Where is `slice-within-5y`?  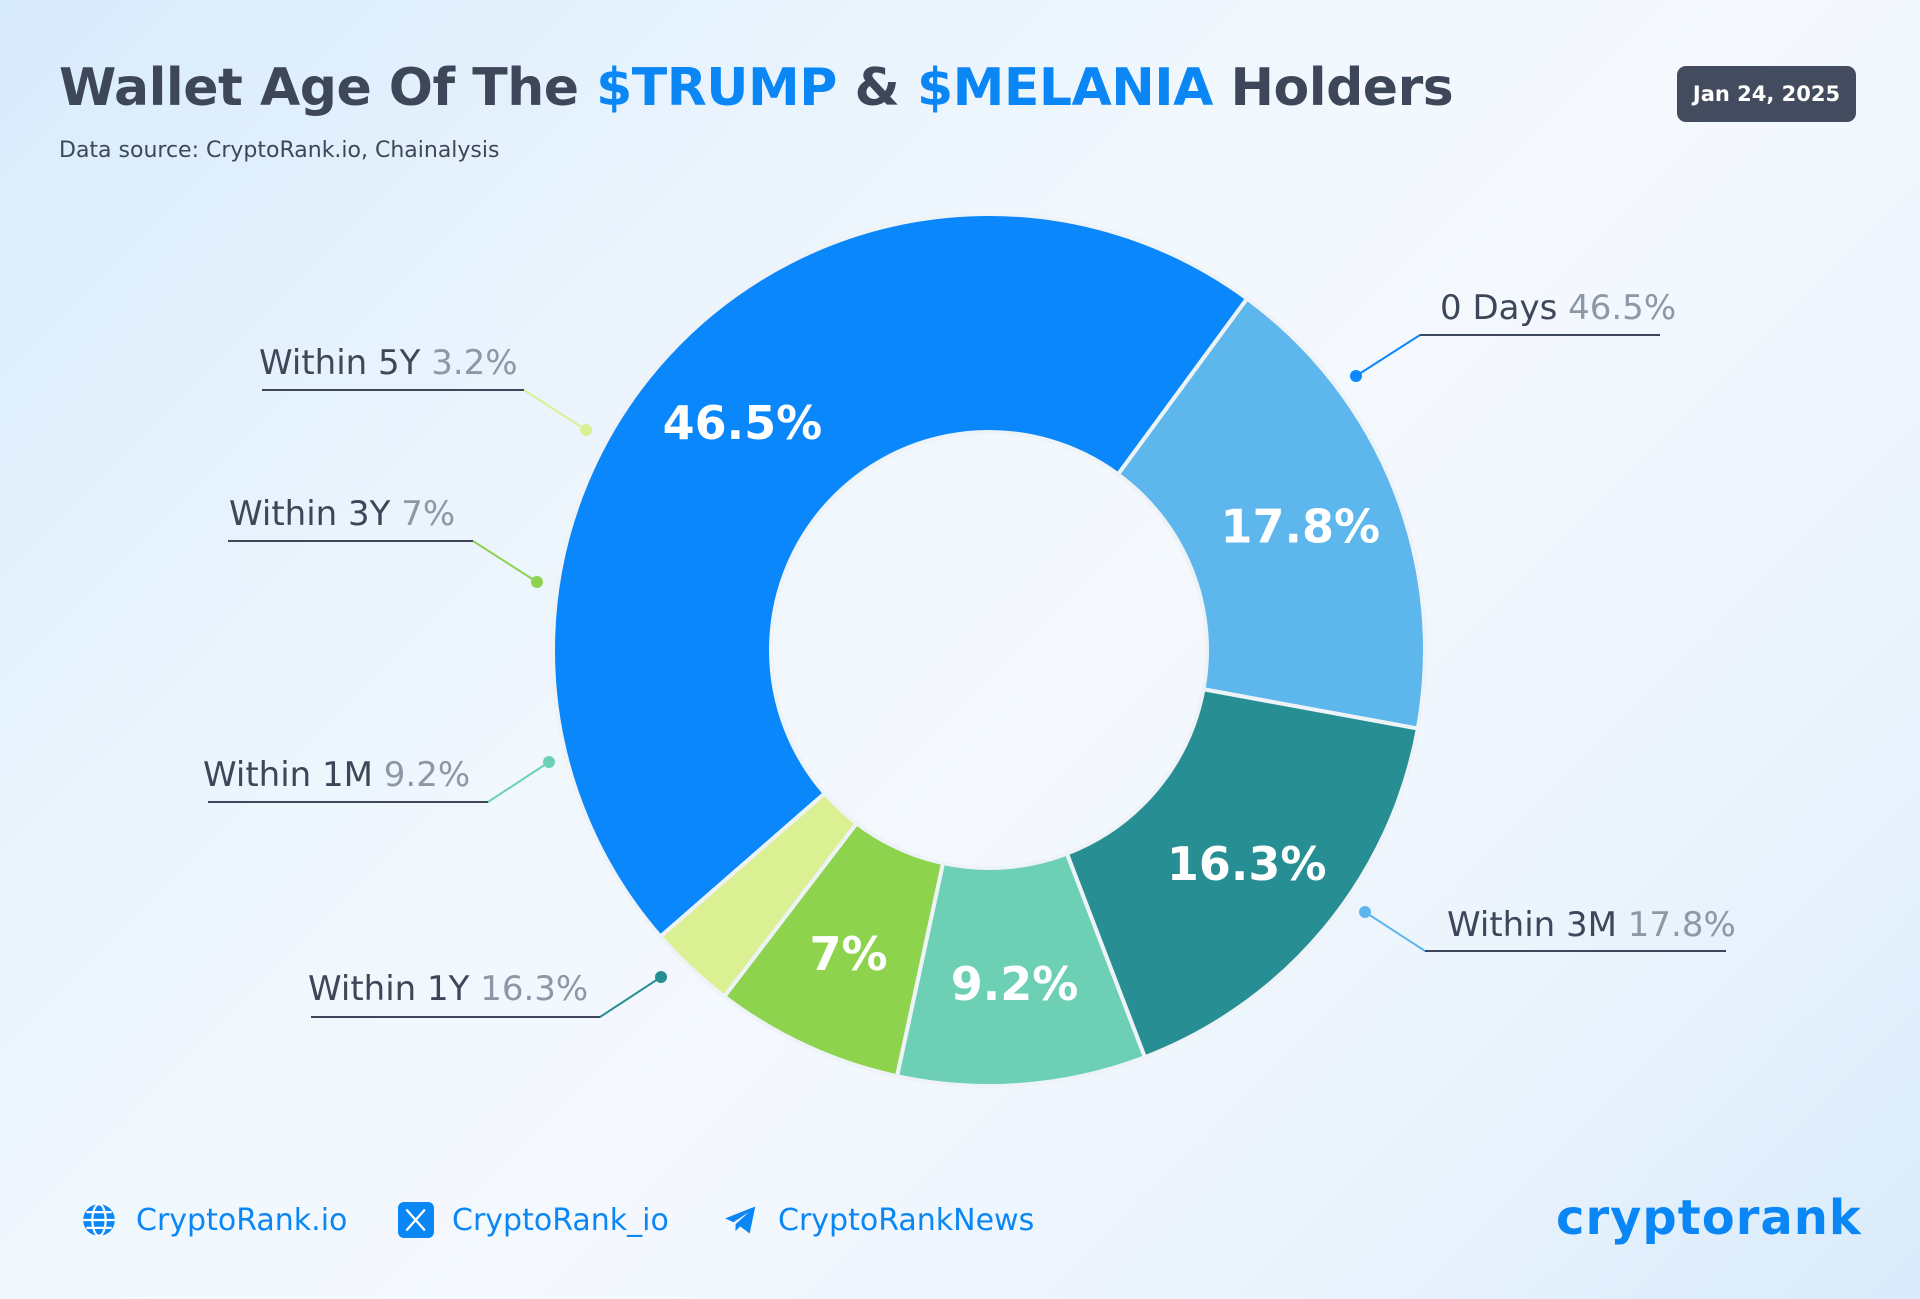
slice-within-5y is located at coordinates (758, 895).